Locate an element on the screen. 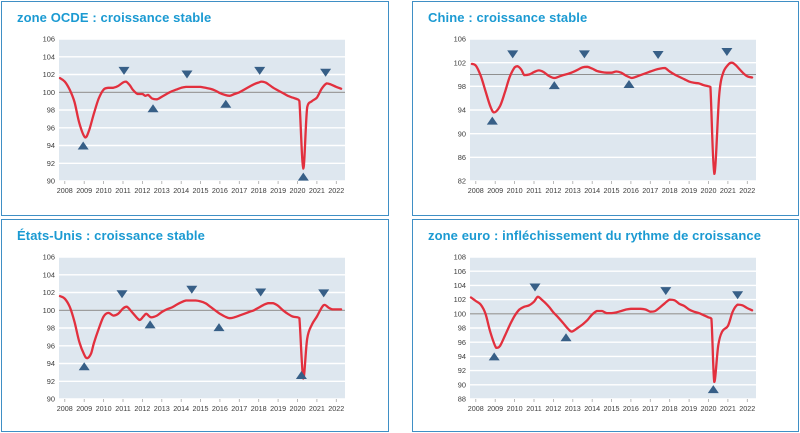 This screenshot has height=433, width=800. panel-title-chine: Chine : croissance stable is located at coordinates (508, 17).